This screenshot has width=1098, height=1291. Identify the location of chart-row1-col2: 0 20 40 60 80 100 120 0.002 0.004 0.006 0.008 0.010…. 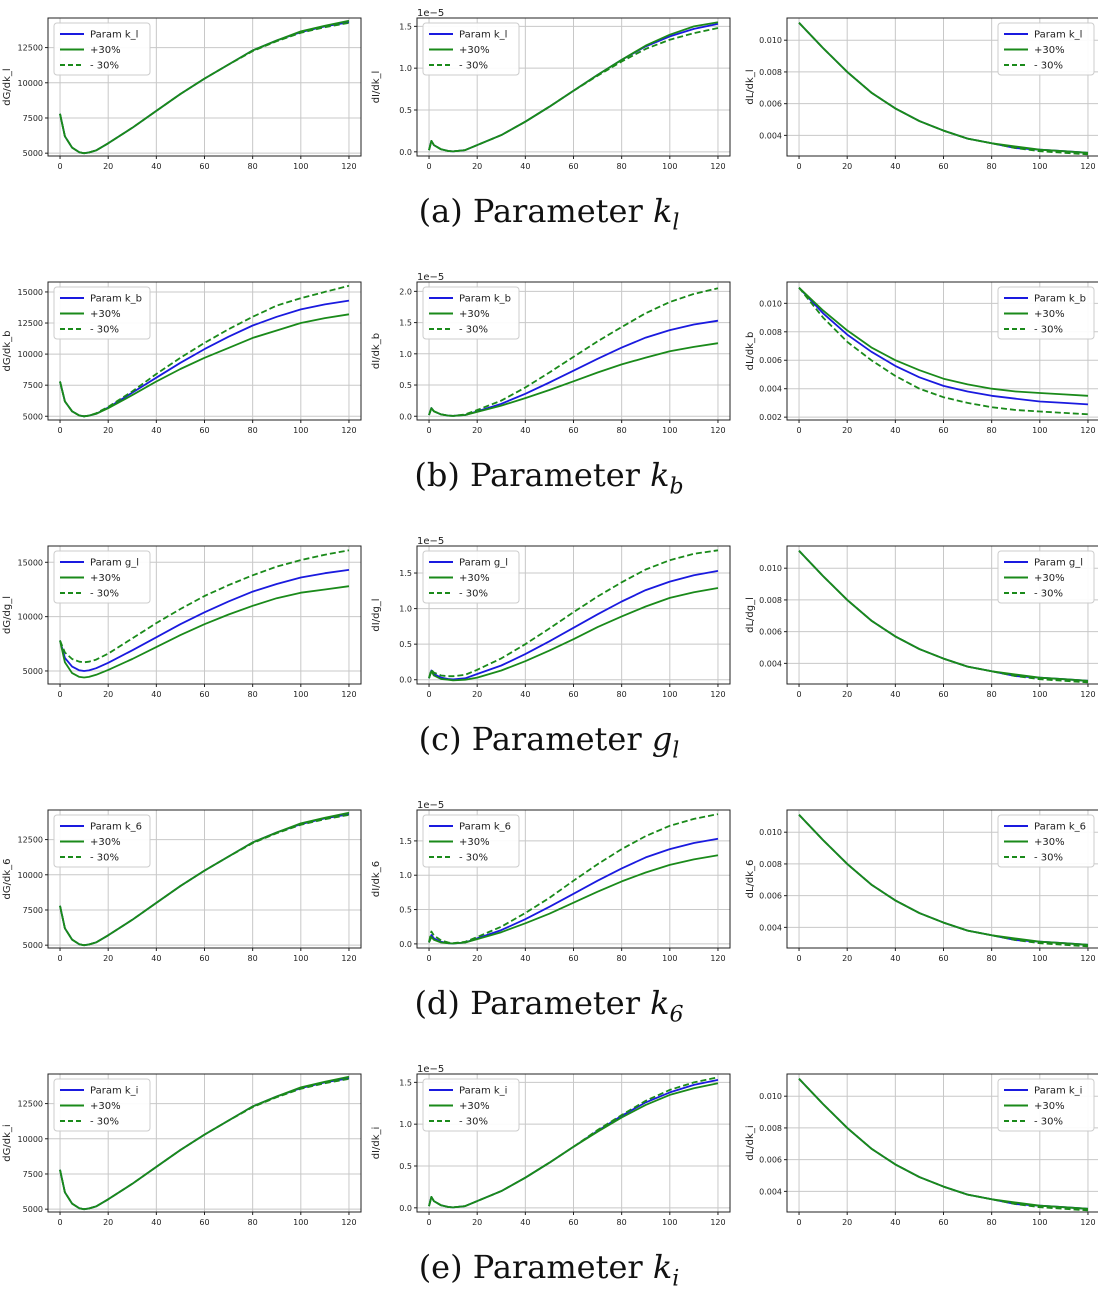
(921, 358).